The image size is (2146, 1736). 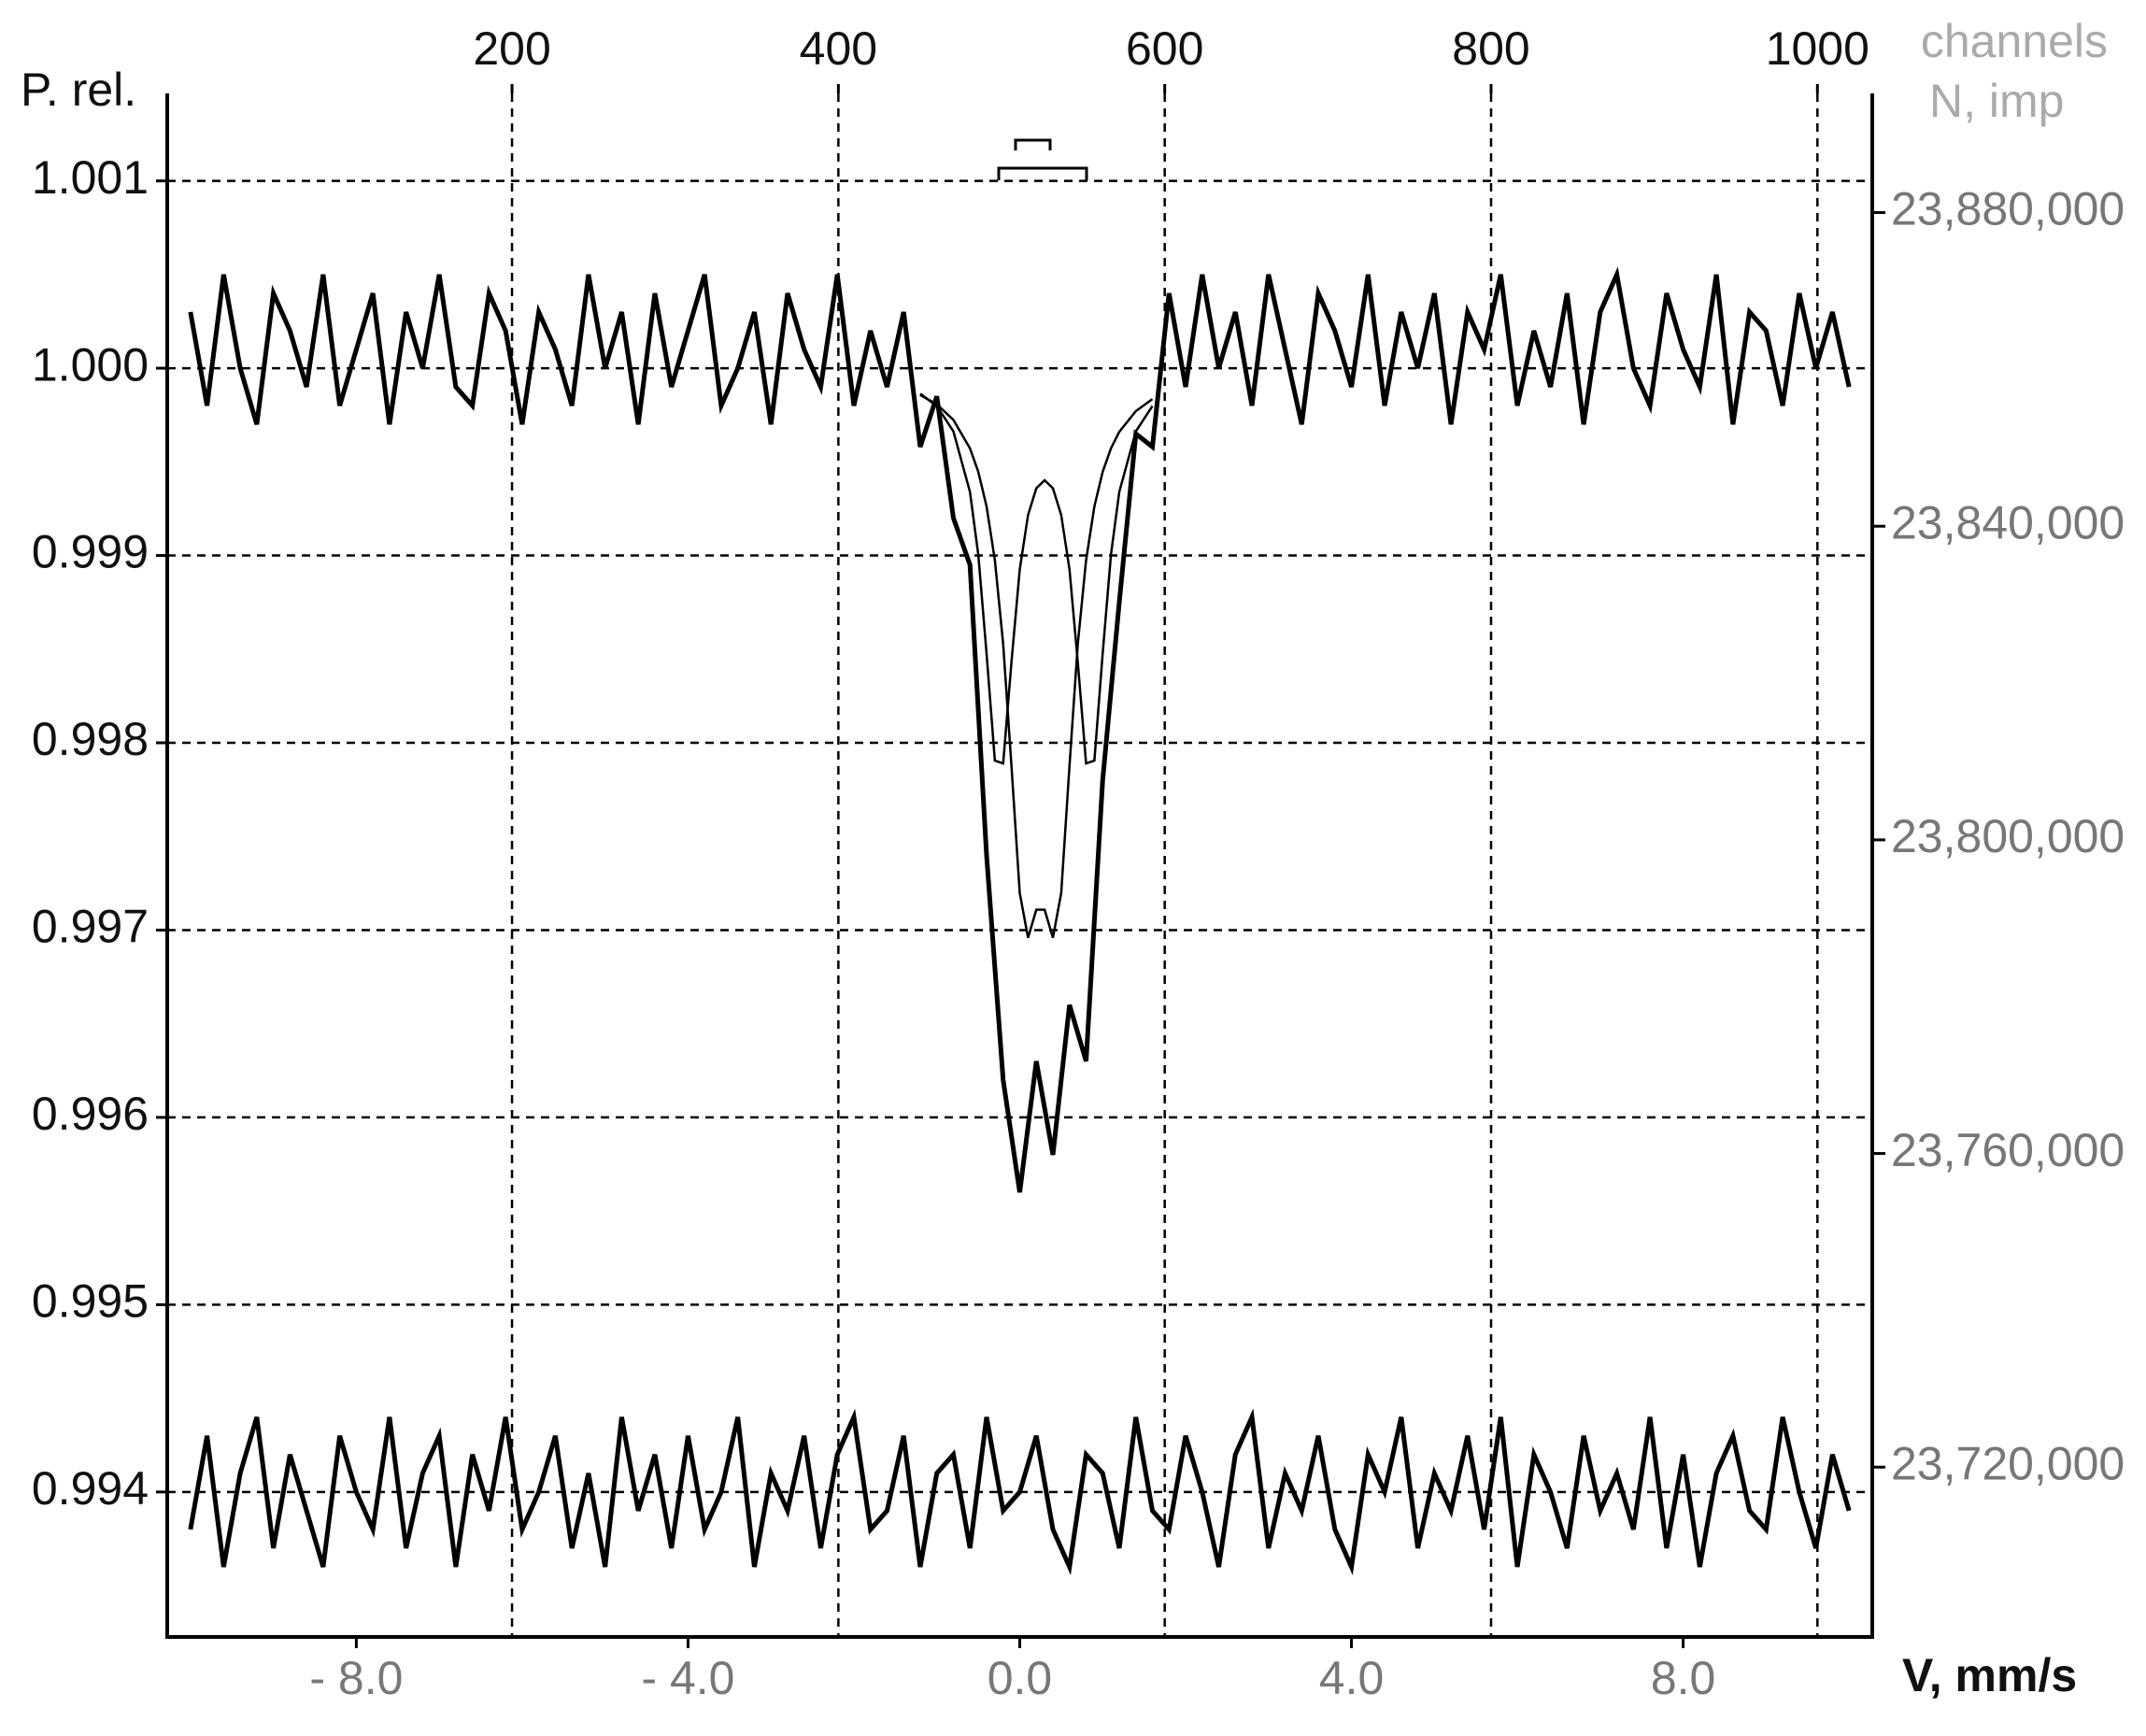 What do you see at coordinates (1990, 1675) in the screenshot?
I see `x-axis-label: V, mm/s` at bounding box center [1990, 1675].